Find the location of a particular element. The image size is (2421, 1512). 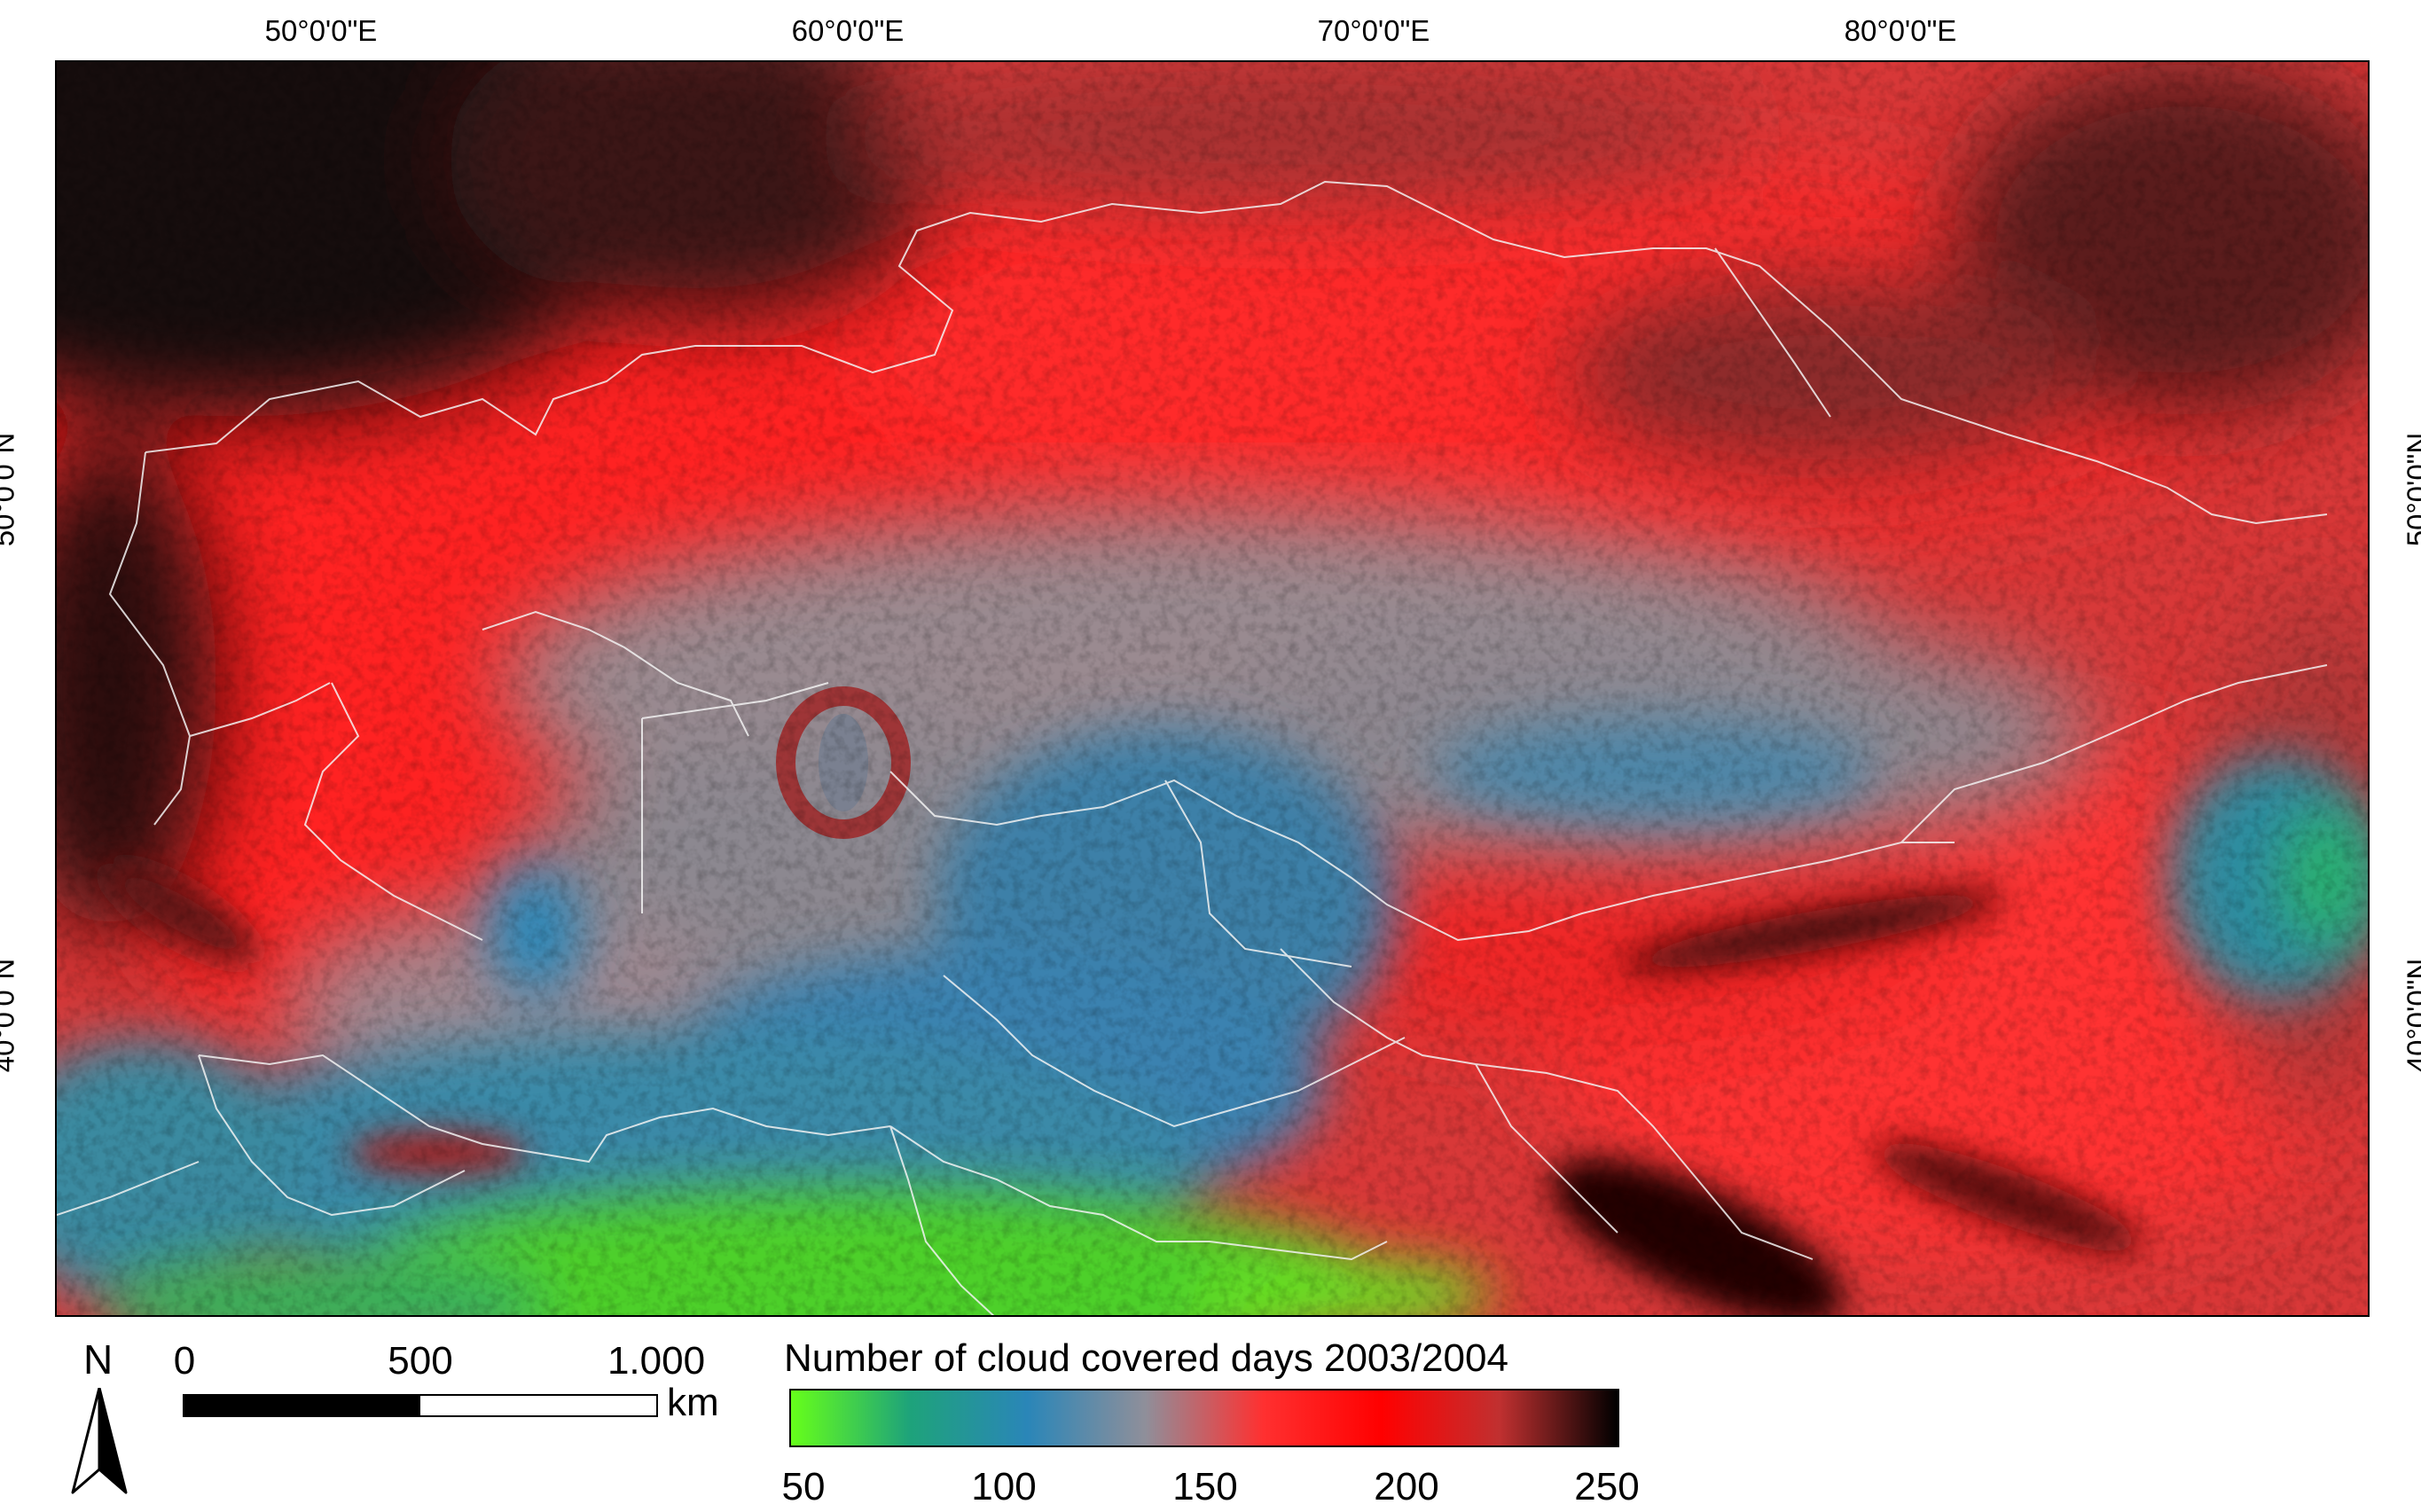

scale-unit: km is located at coordinates (693, 1402).